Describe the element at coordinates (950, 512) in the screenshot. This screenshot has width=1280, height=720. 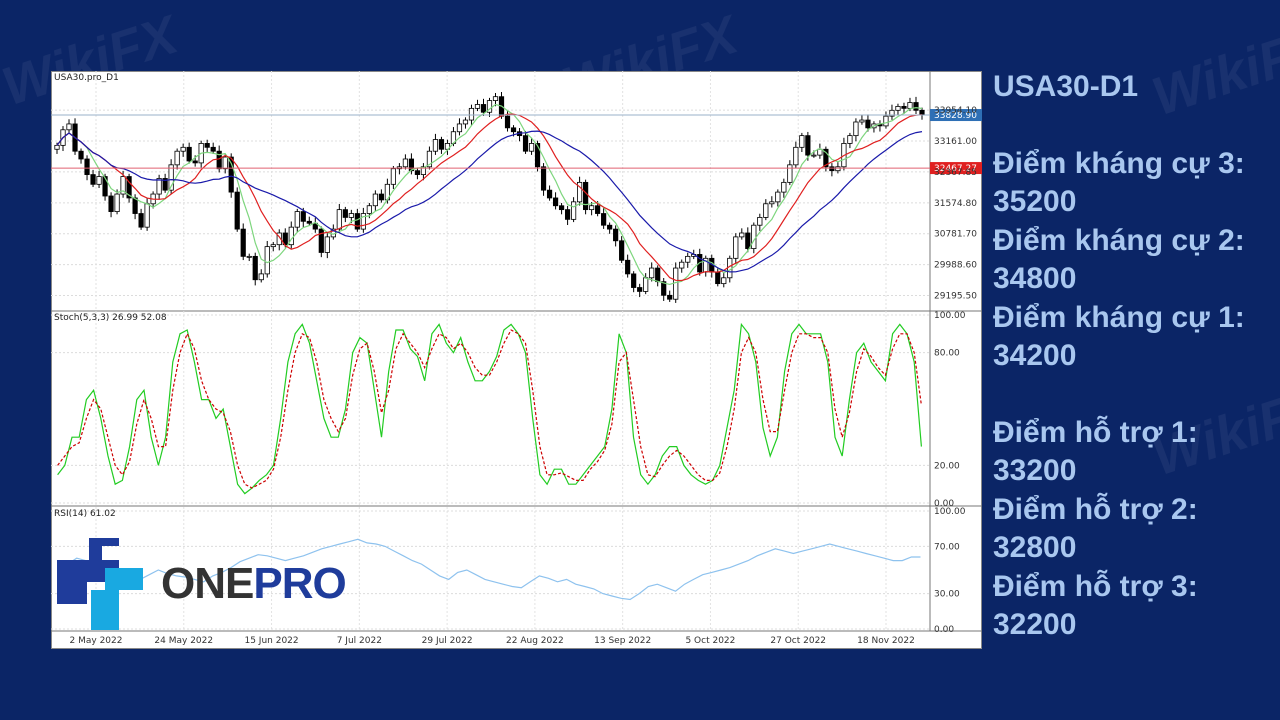
I see `rsi-tick-label: 100.00` at that location.